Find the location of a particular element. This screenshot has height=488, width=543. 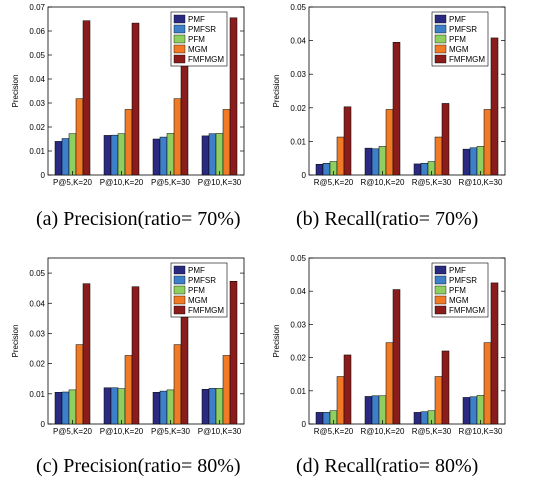

caption-a: (a) Precision(ratio= 70%) is located at coordinates (138, 219).